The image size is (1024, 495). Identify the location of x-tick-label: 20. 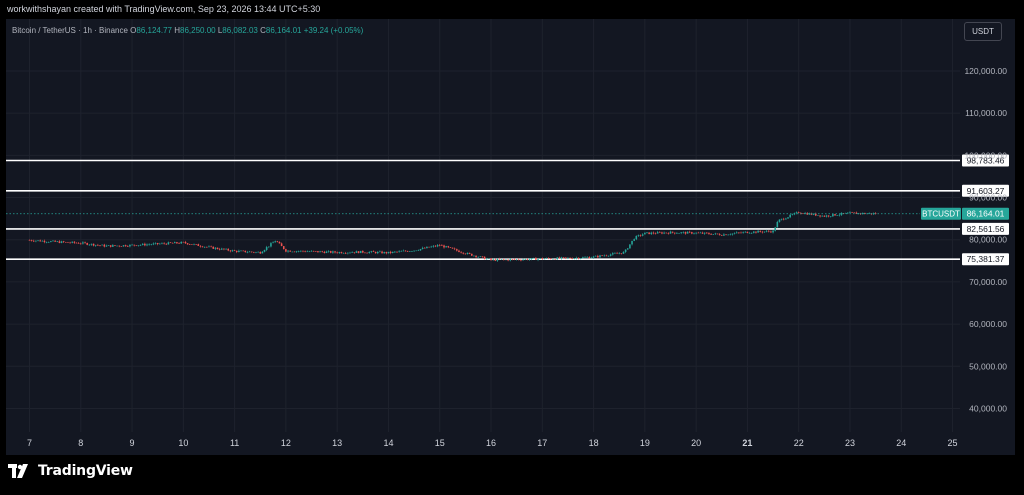
(696, 443).